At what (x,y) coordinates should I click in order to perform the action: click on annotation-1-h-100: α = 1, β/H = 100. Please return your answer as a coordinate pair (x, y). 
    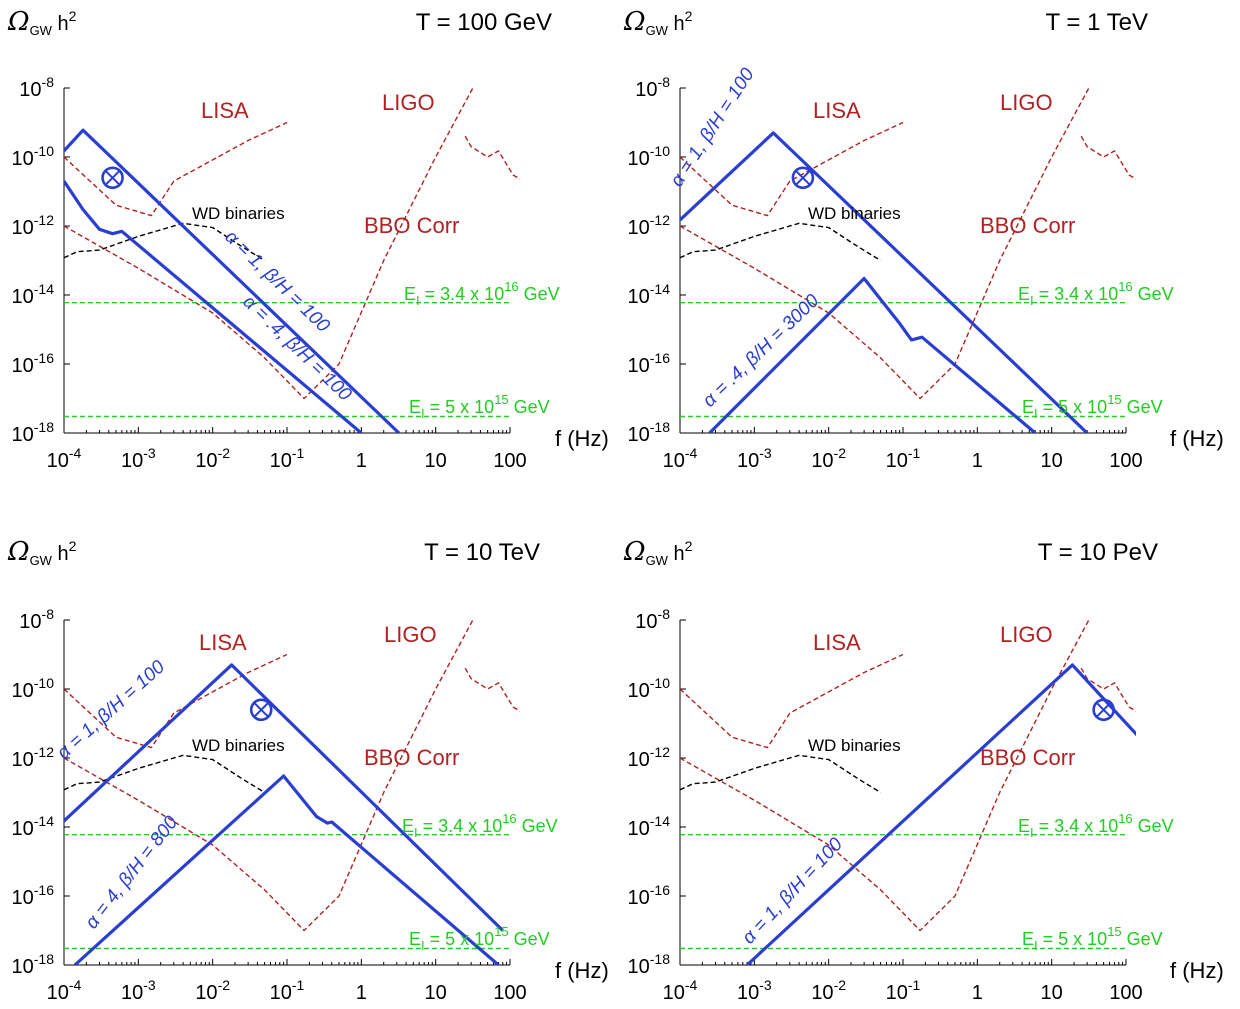
    Looking at the image, I should click on (792, 891).